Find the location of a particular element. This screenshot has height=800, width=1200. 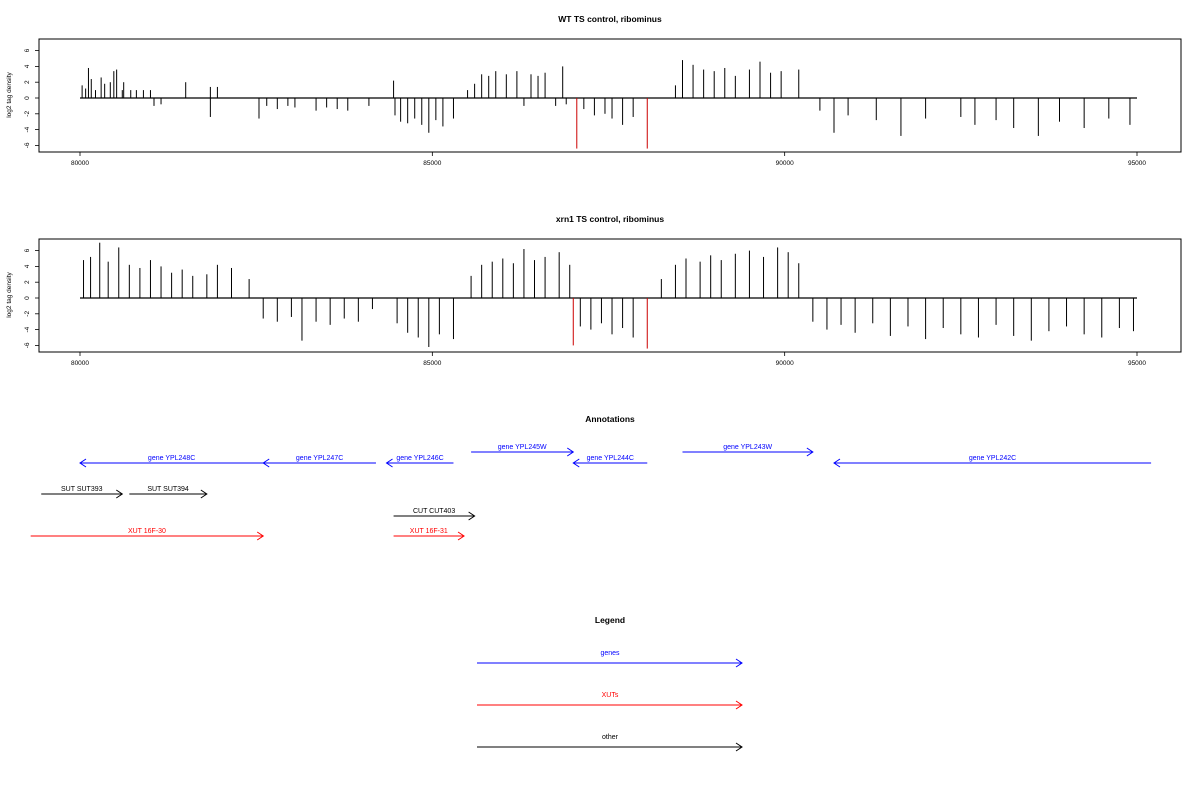

xrn1-y-tick-label: 6 is located at coordinates (27, 250).